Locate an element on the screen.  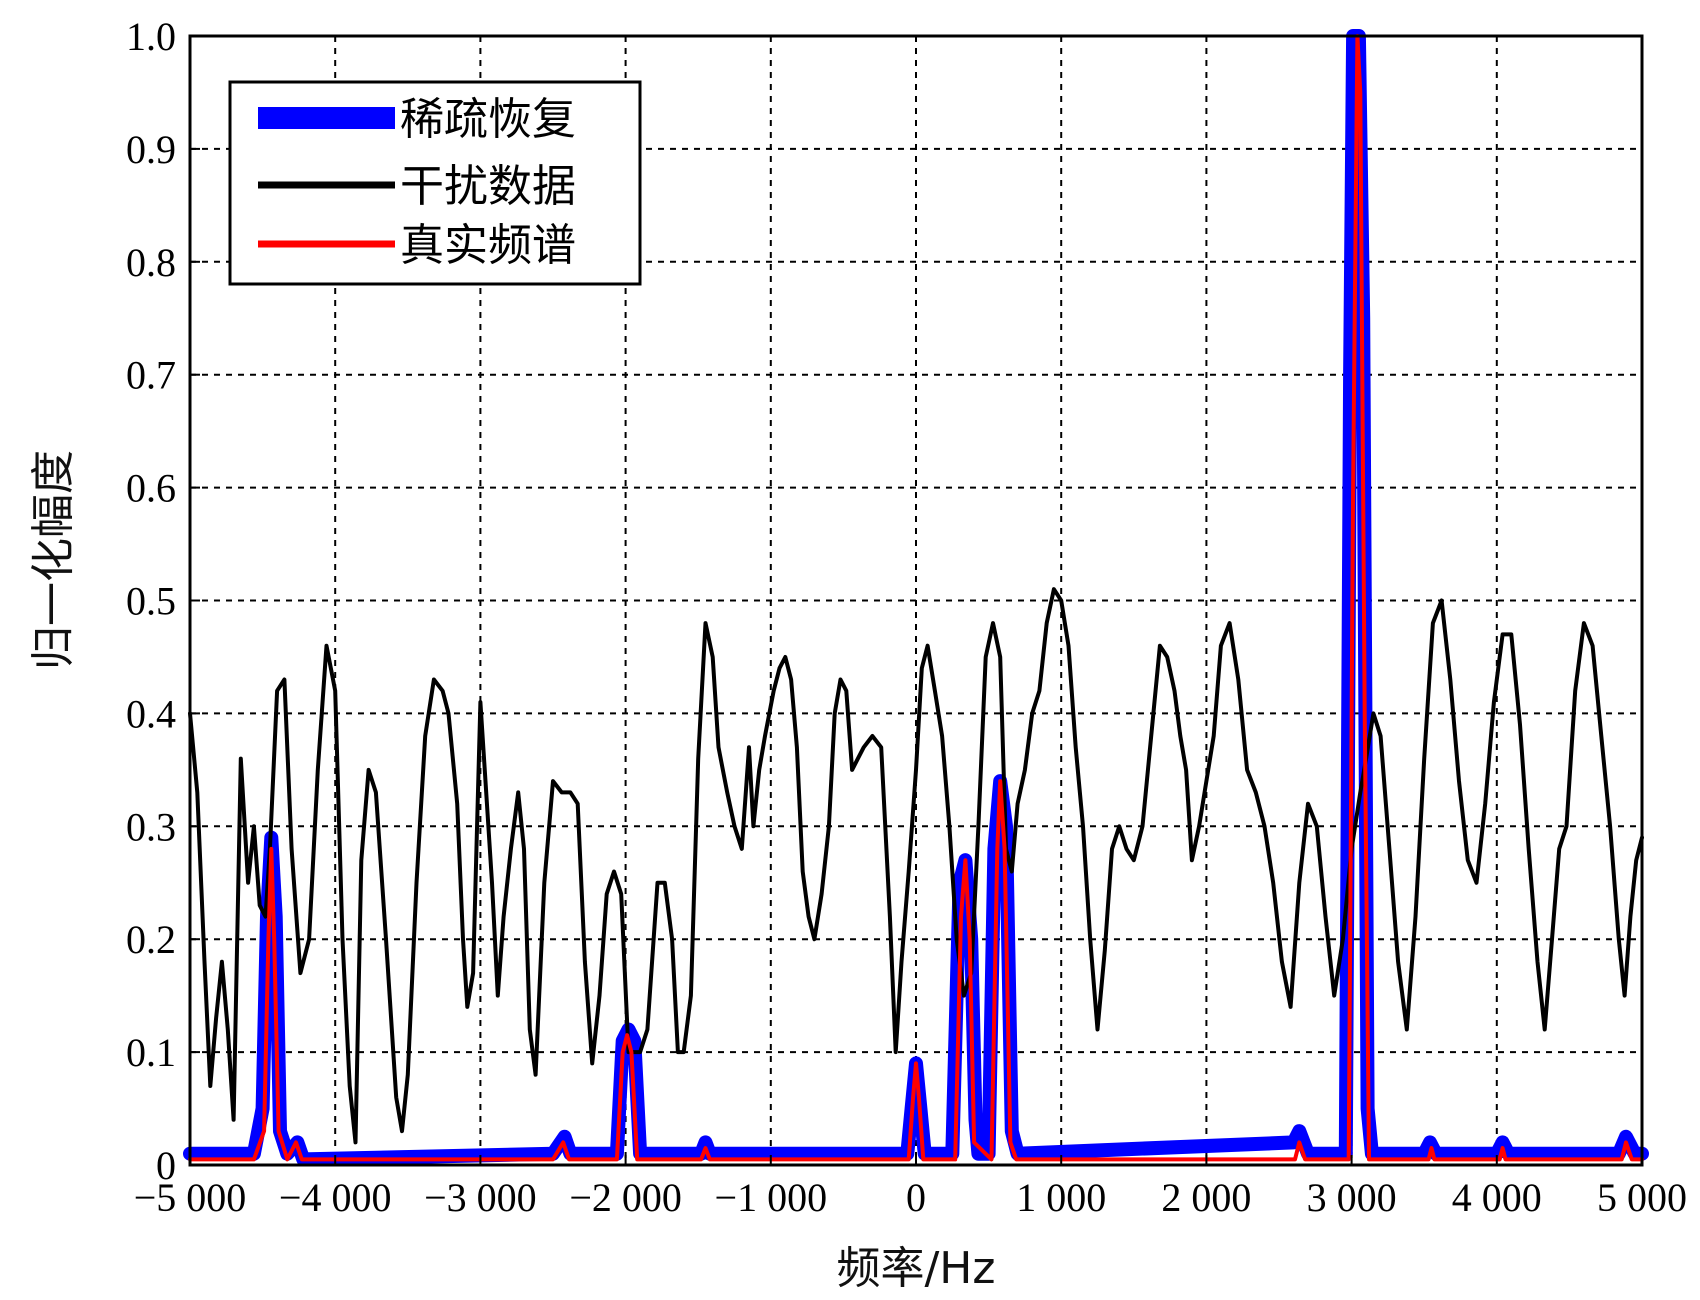
x-tick-label: 2 000 is located at coordinates (1206, 1197).